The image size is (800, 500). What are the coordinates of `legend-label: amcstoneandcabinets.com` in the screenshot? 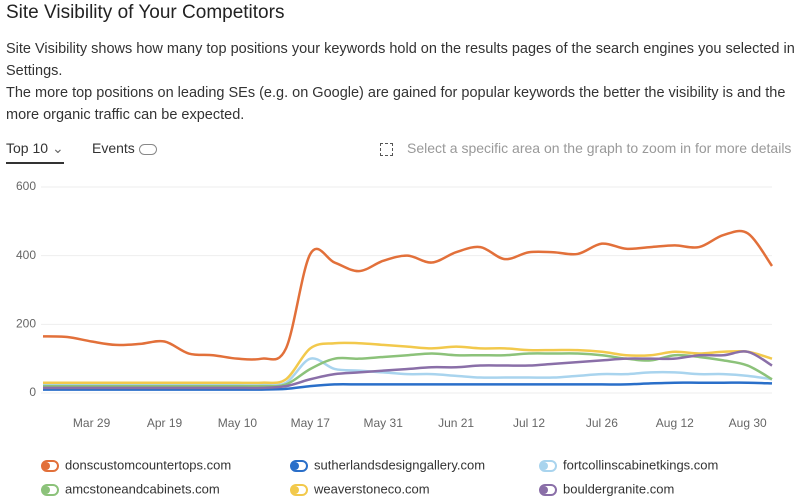 It's located at (142, 488).